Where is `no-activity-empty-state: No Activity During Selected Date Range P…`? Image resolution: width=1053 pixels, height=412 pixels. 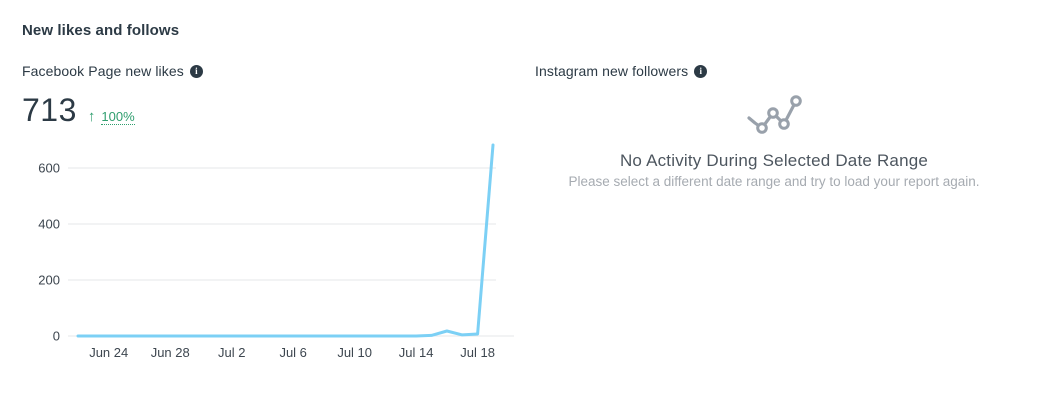
no-activity-empty-state: No Activity During Selected Date Range P… is located at coordinates (774, 140).